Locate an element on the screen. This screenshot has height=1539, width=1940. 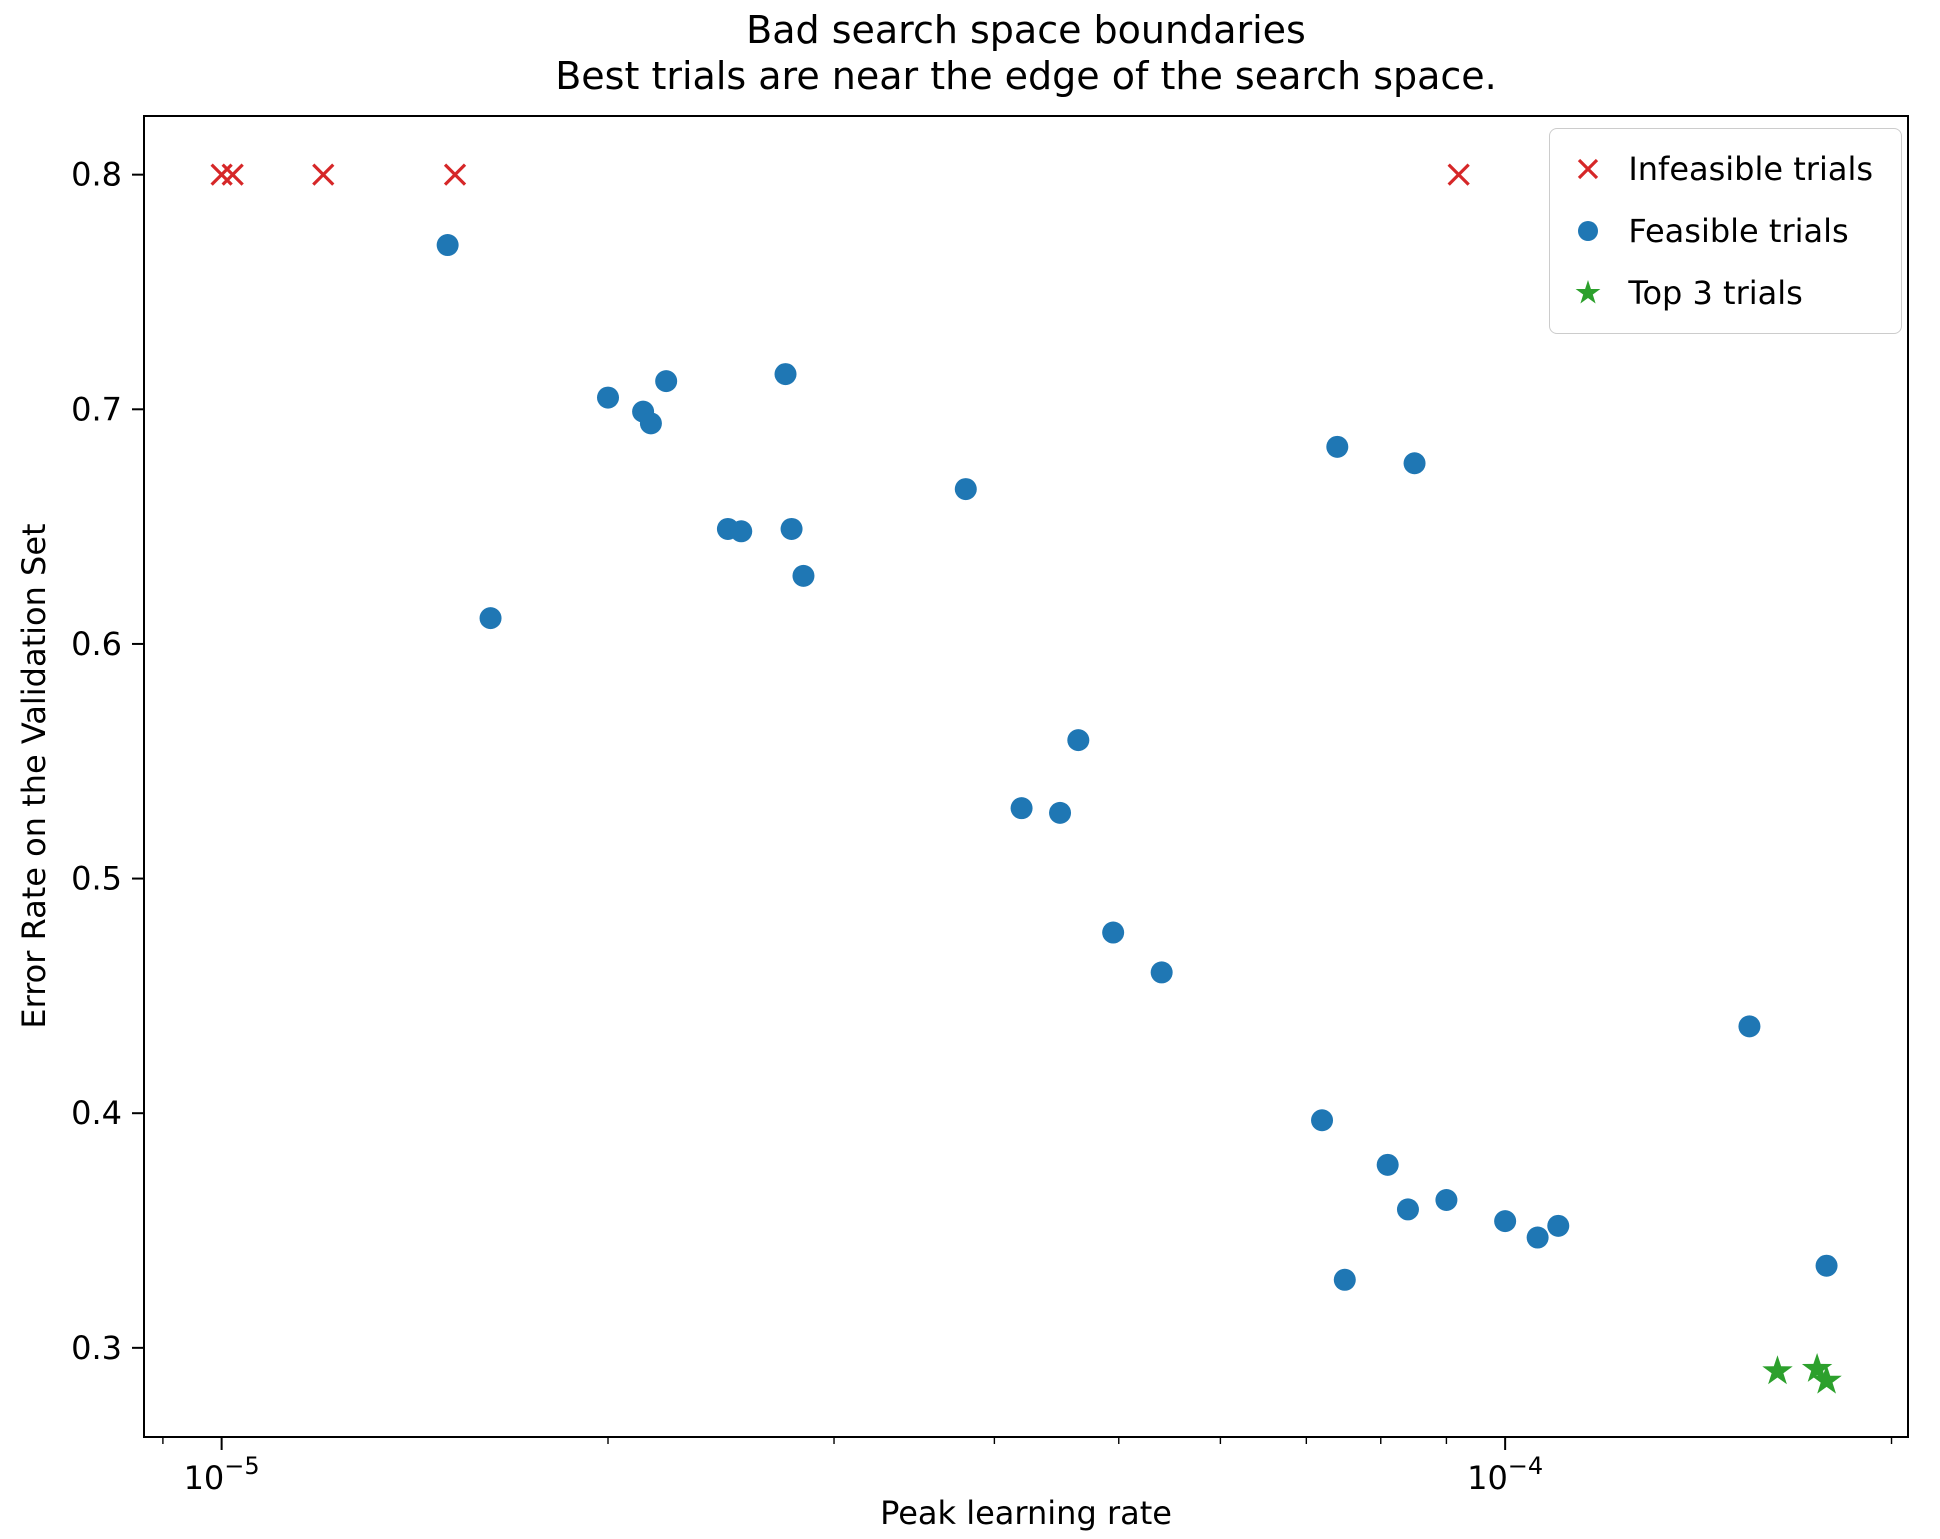
star-marker-icon is located at coordinates (1588, 292).